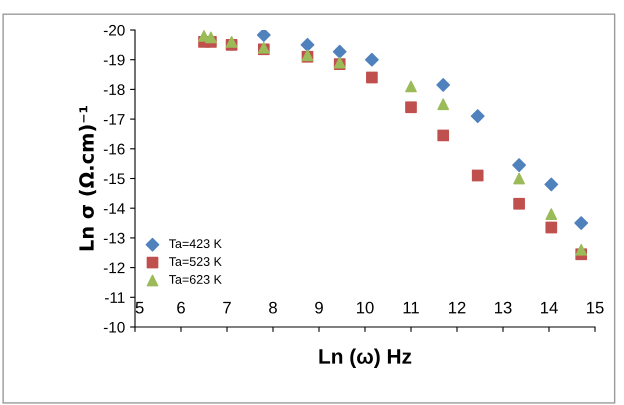  What do you see at coordinates (319, 308) in the screenshot?
I see `x-tick-label: 9` at bounding box center [319, 308].